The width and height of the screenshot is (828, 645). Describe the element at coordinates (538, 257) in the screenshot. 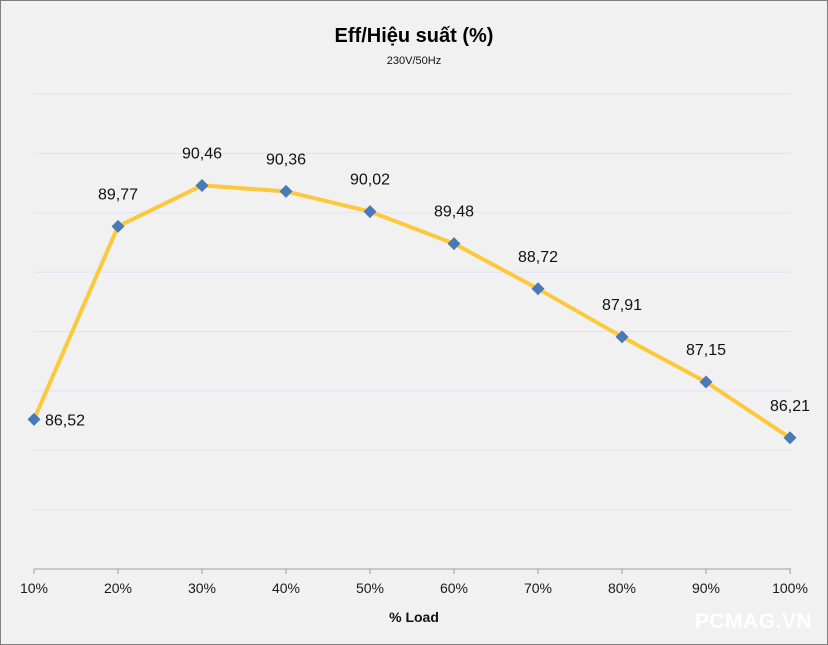

I see `data-point-label: 88,72` at that location.